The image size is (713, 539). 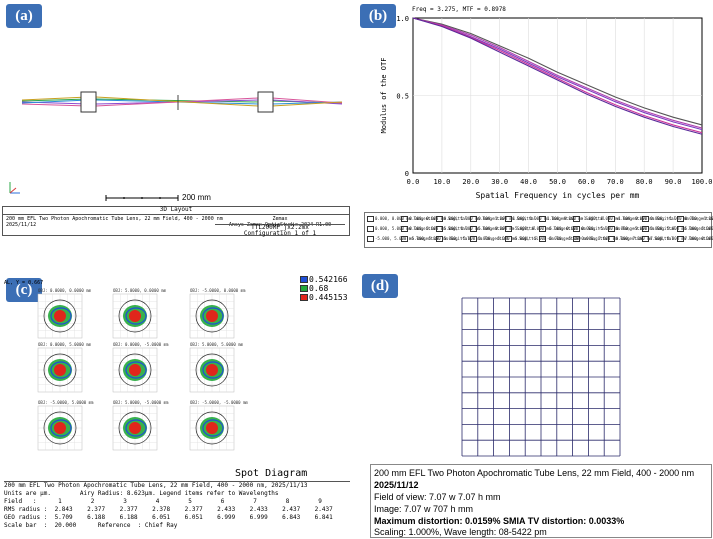 I want to click on panel-a-label: (a), so click(x=24, y=16).